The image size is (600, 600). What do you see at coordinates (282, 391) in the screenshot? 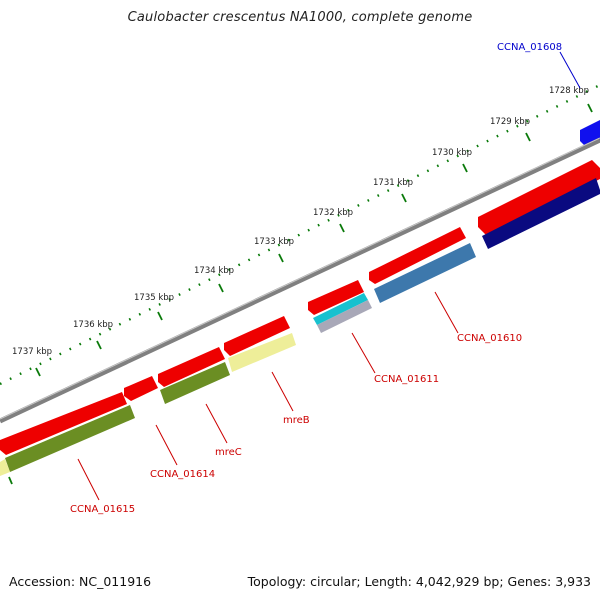
I see `leader-line-mreb` at bounding box center [282, 391].